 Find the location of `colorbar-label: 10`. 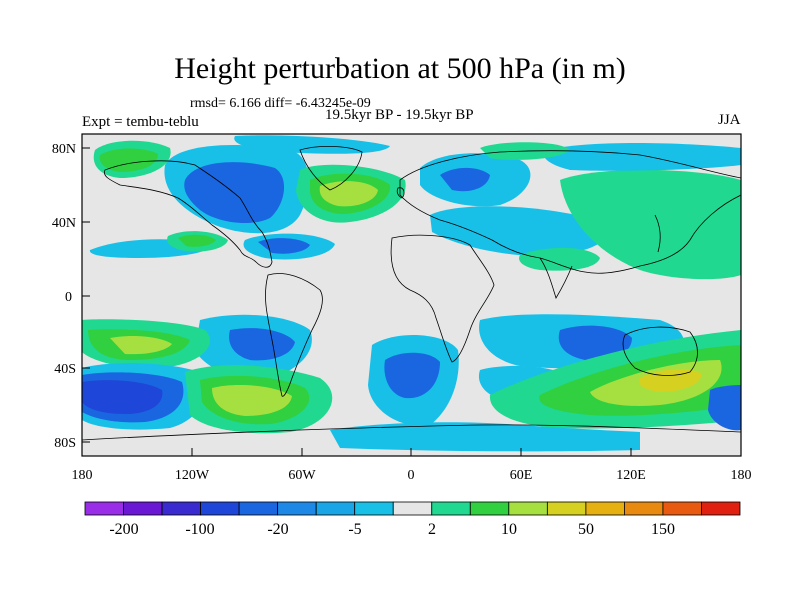

colorbar-label: 10 is located at coordinates (509, 529).